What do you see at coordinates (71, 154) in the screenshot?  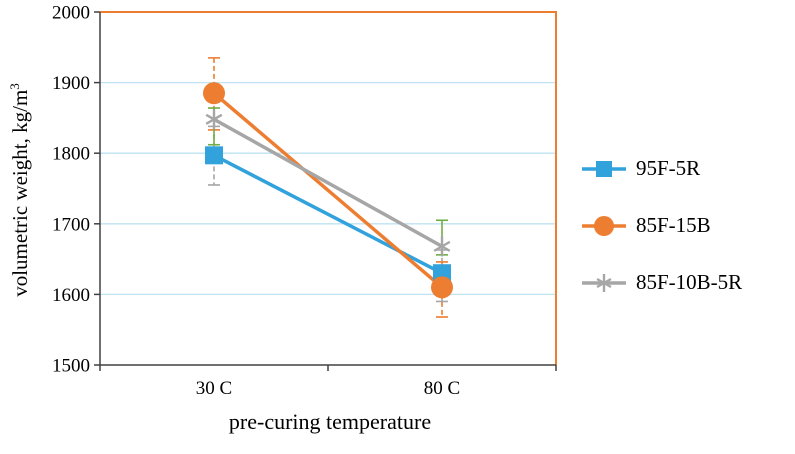 I see `y-tick-label: 1800` at bounding box center [71, 154].